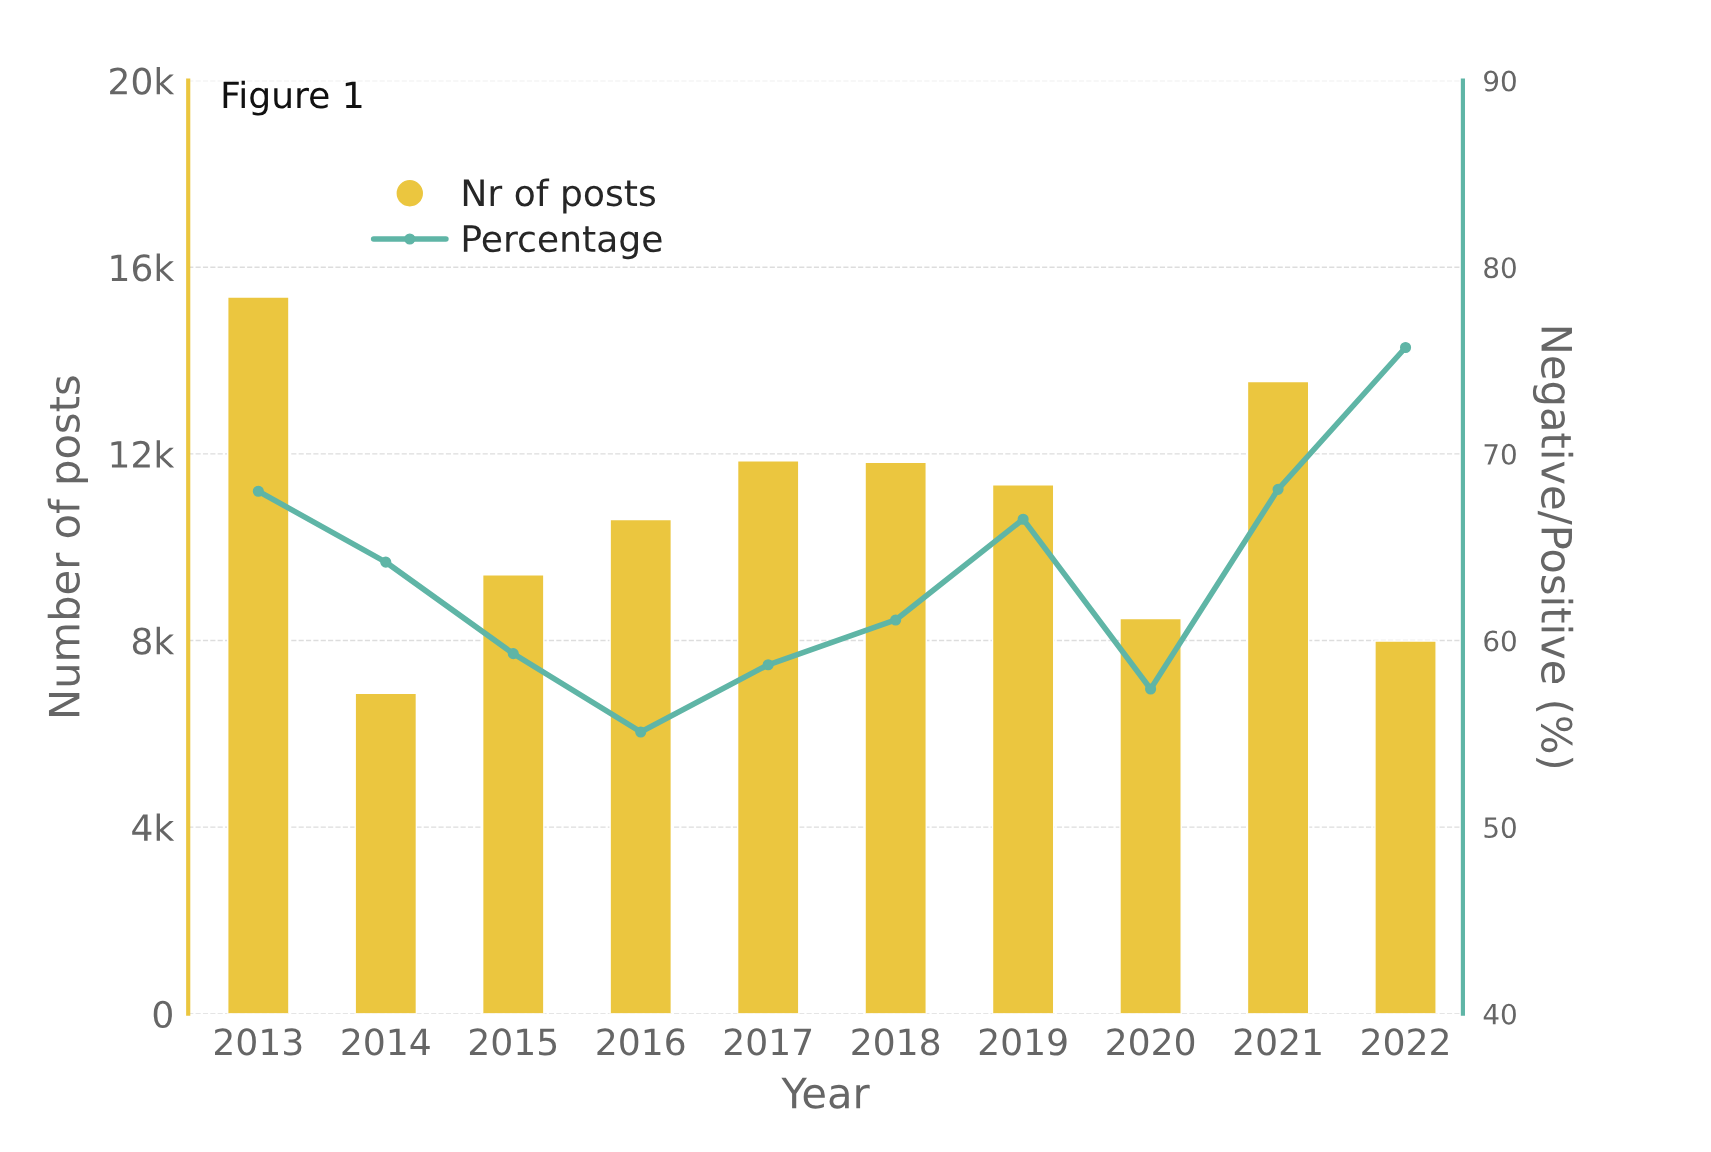 The height and width of the screenshot is (1152, 1711). What do you see at coordinates (1500, 454) in the screenshot?
I see `y2-tick-label: 70` at bounding box center [1500, 454].